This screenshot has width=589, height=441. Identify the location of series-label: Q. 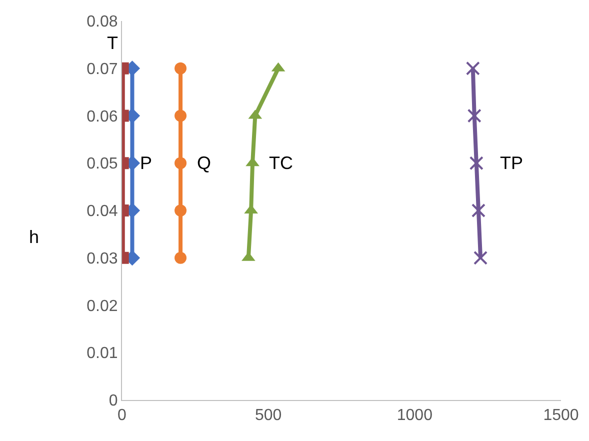
(204, 163).